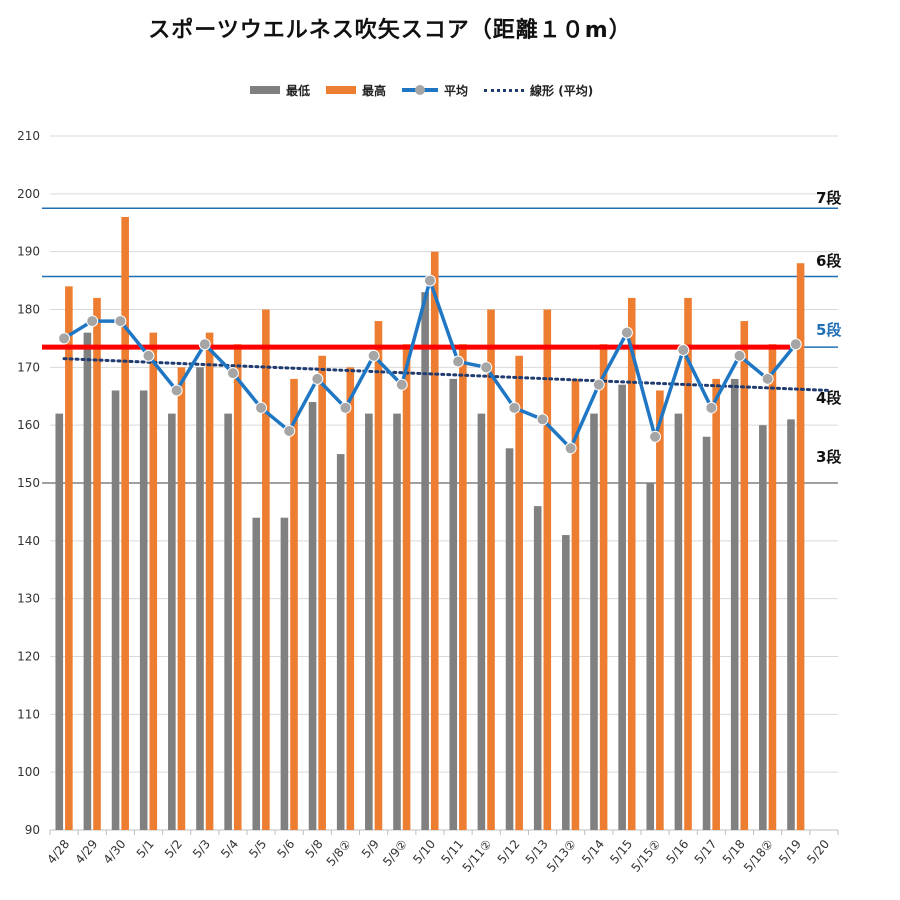 Image resolution: width=900 pixels, height=900 pixels. I want to click on x-tick-label: 5/4, so click(229, 849).